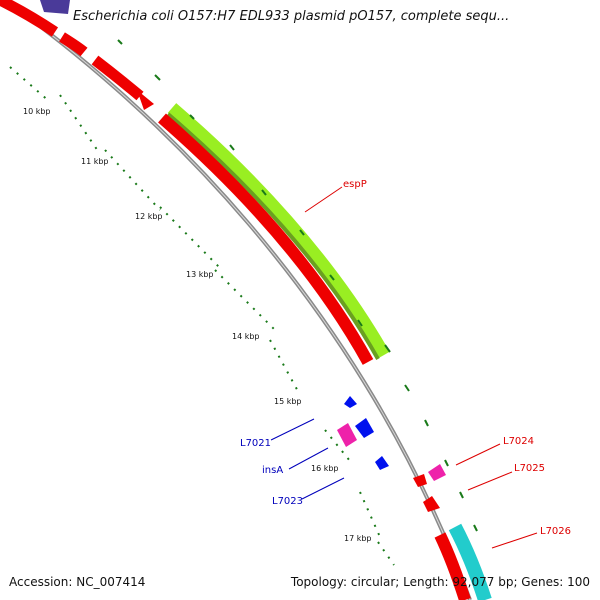 This screenshot has width=600, height=600. What do you see at coordinates (431, 504) in the screenshot?
I see `red-feature-small` at bounding box center [431, 504].